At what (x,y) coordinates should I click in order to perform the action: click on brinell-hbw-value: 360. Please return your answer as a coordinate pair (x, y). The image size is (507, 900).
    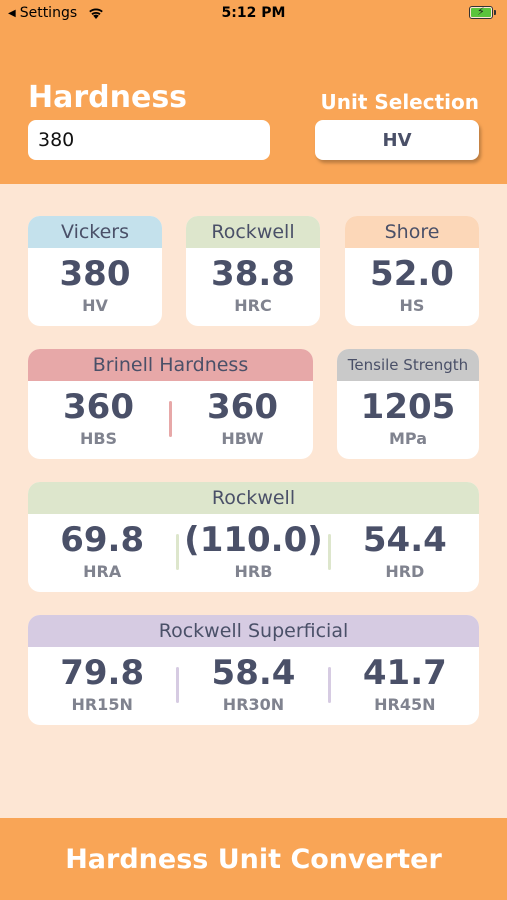
    Looking at the image, I should click on (242, 407).